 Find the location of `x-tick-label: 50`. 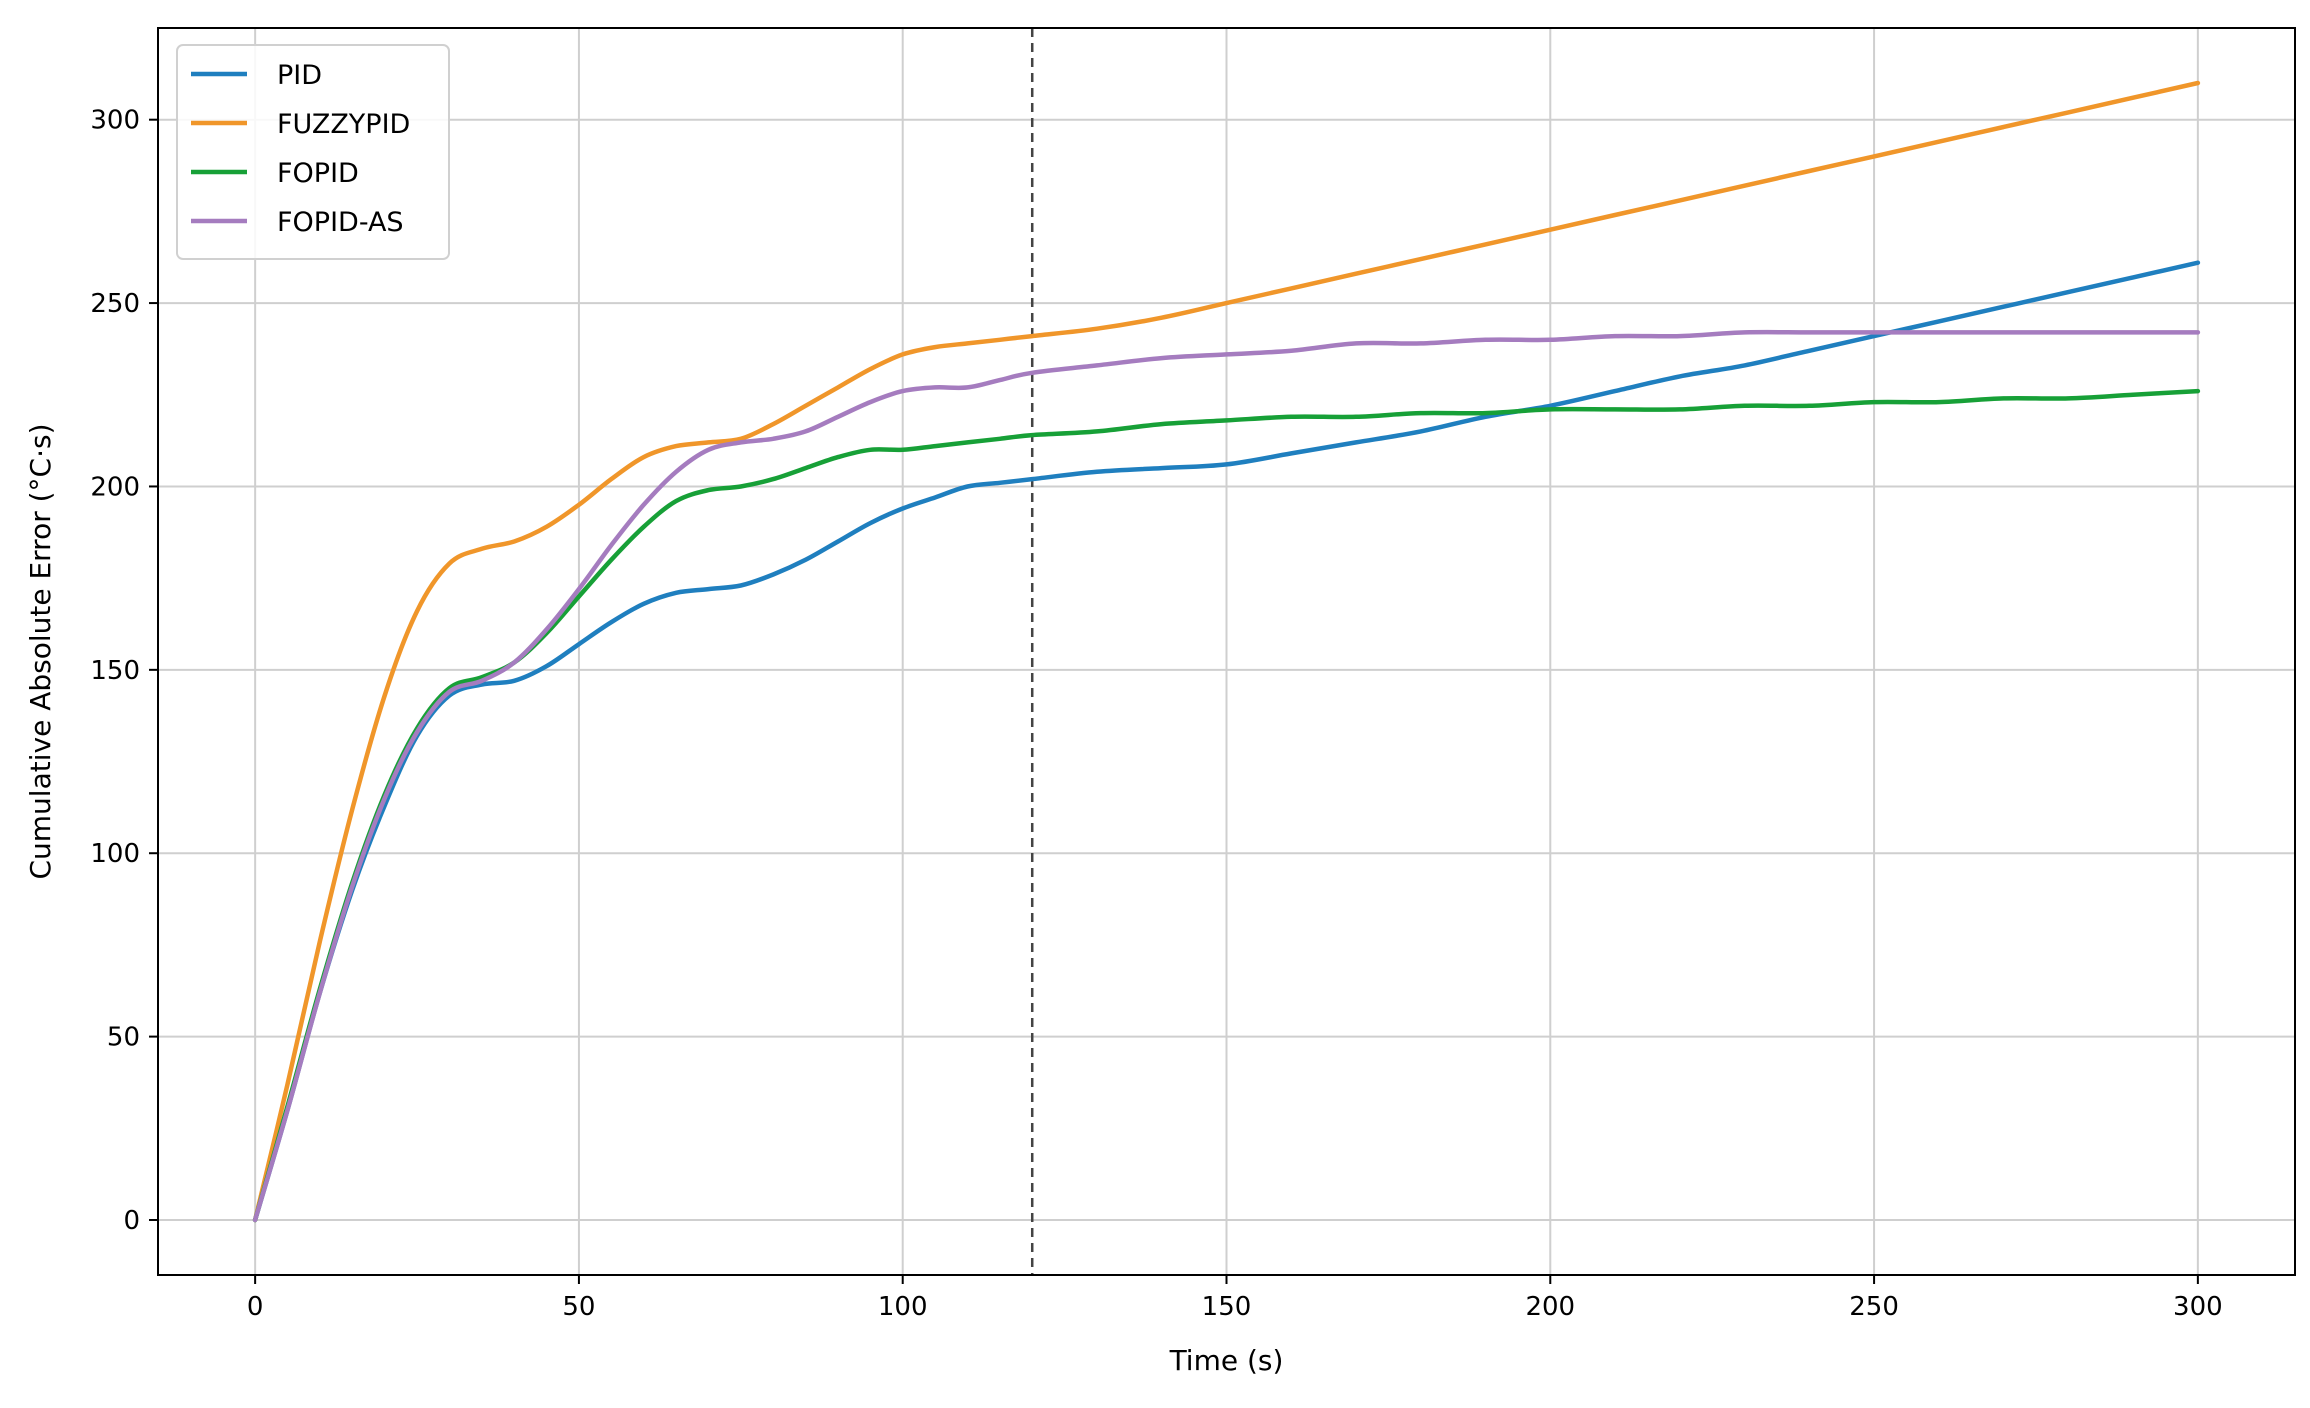

x-tick-label: 50 is located at coordinates (578, 1307).